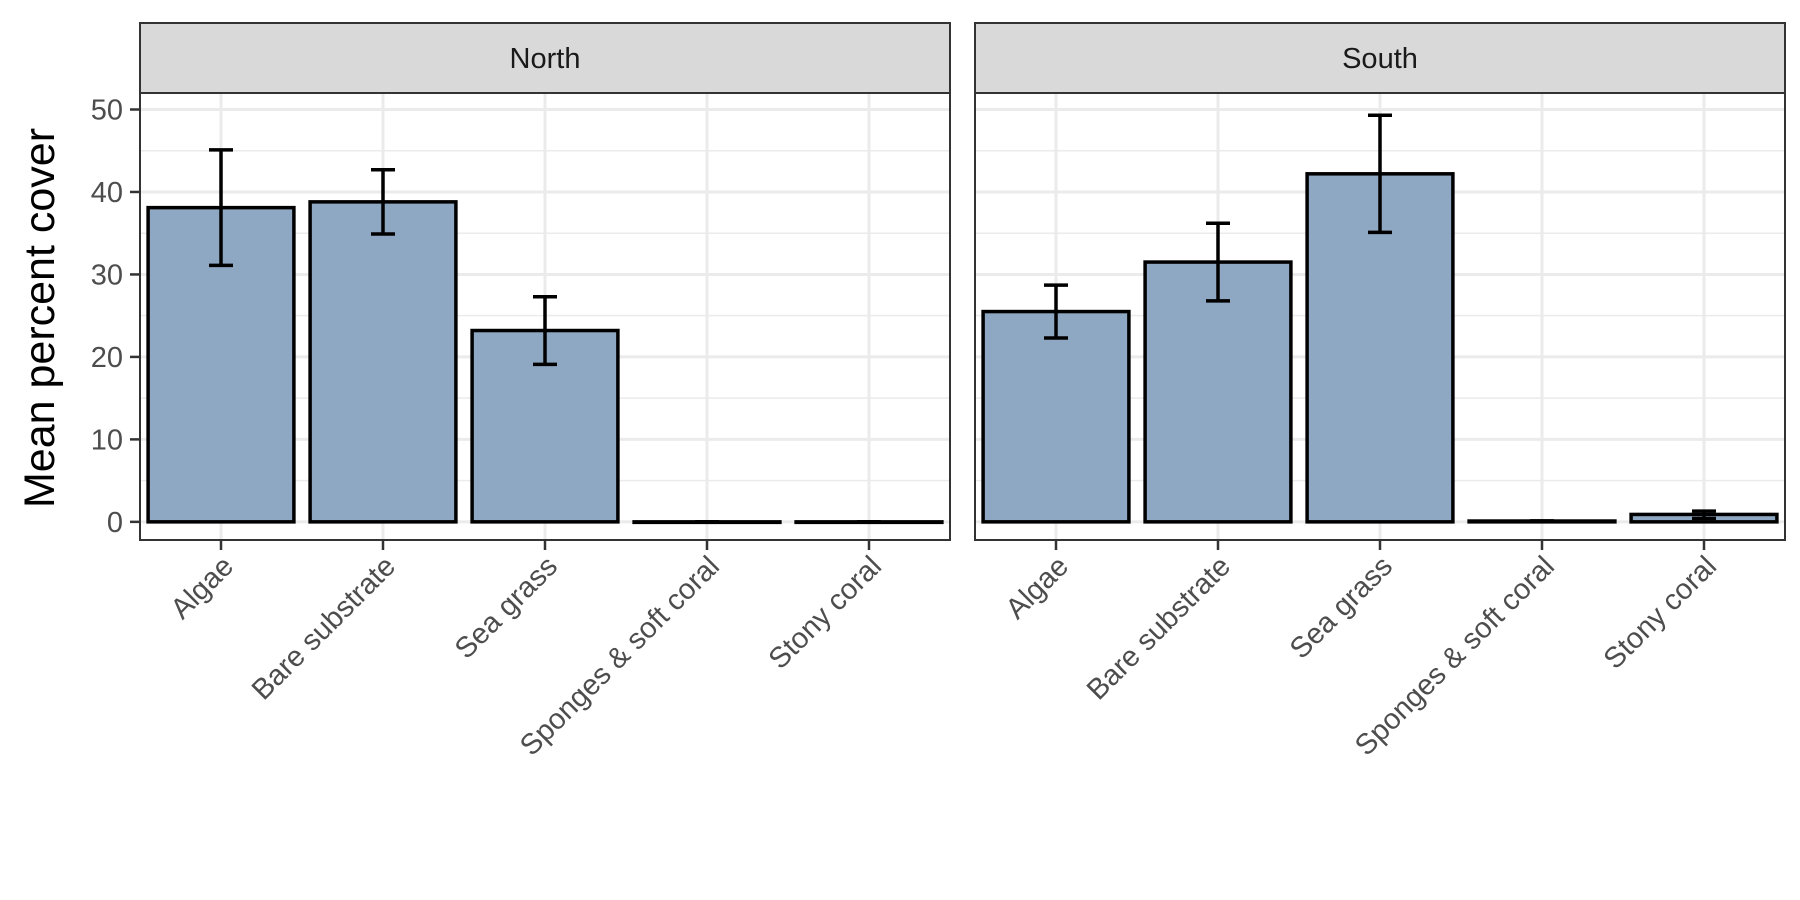  What do you see at coordinates (107, 110) in the screenshot?
I see `y-tick-label: 50` at bounding box center [107, 110].